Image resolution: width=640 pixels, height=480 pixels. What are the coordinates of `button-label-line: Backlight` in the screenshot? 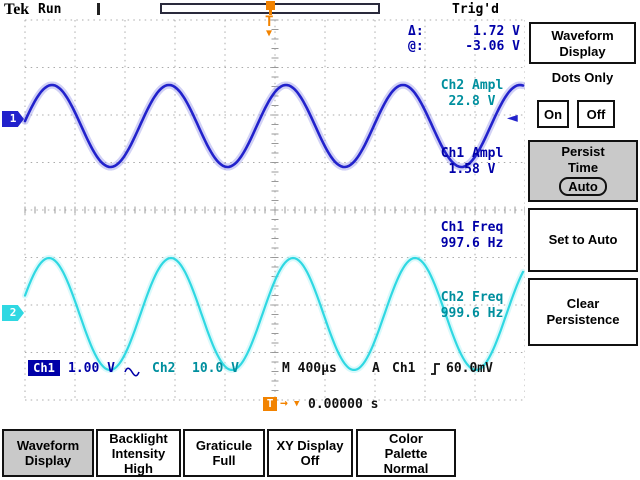 It's located at (138, 438).